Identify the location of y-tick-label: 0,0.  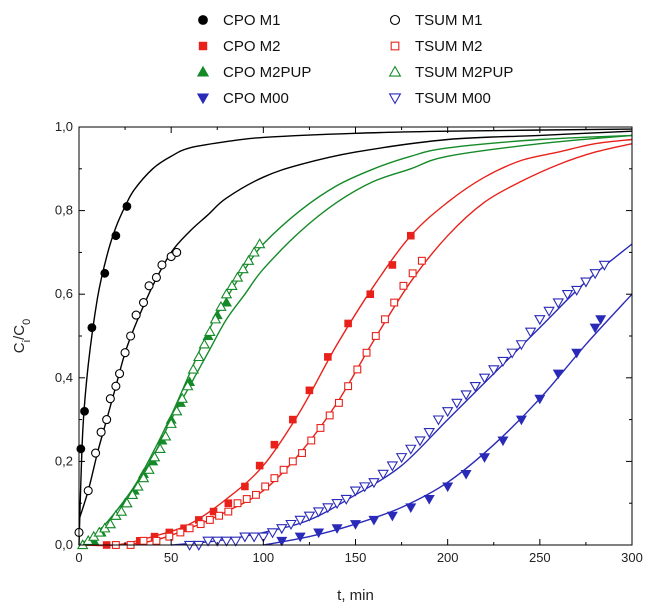
(64, 544).